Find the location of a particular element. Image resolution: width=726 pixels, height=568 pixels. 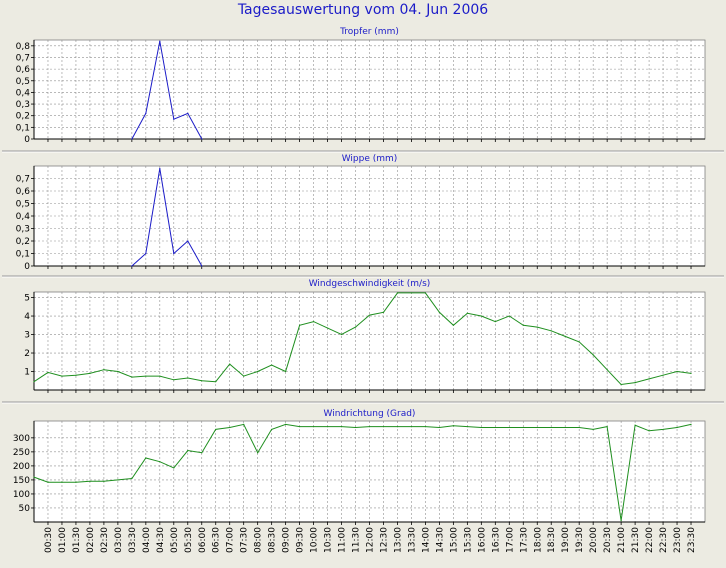

y-tick-label: 0,6 is located at coordinates (23, 192).